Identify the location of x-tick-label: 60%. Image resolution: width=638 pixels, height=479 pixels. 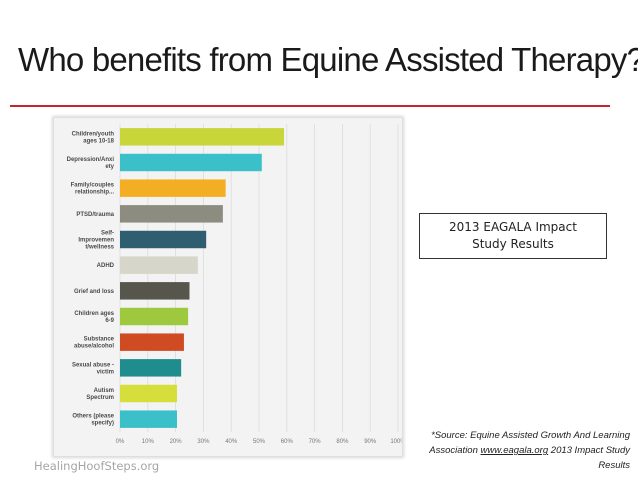
(287, 442).